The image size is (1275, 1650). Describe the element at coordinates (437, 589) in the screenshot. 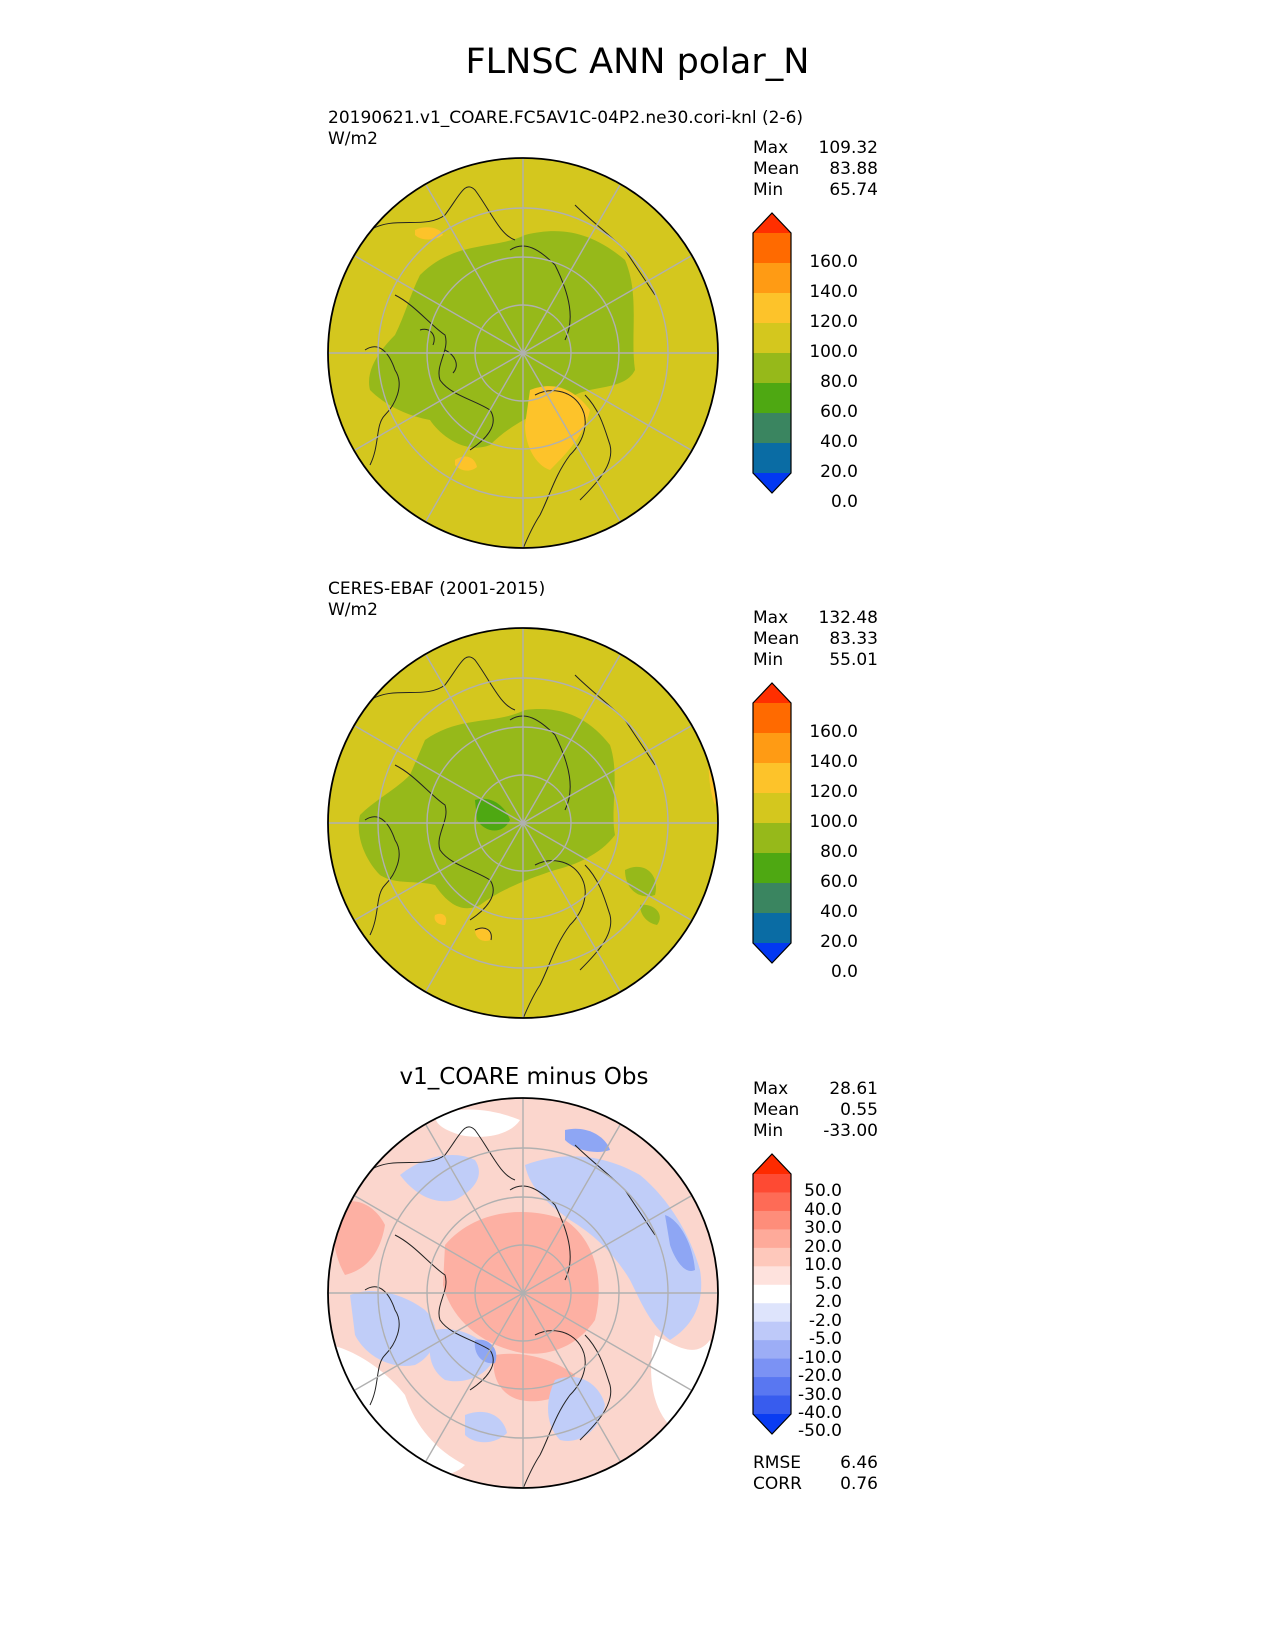

I see `panel-2-dataset-label: CERES-EBAF (2001-2015)` at that location.